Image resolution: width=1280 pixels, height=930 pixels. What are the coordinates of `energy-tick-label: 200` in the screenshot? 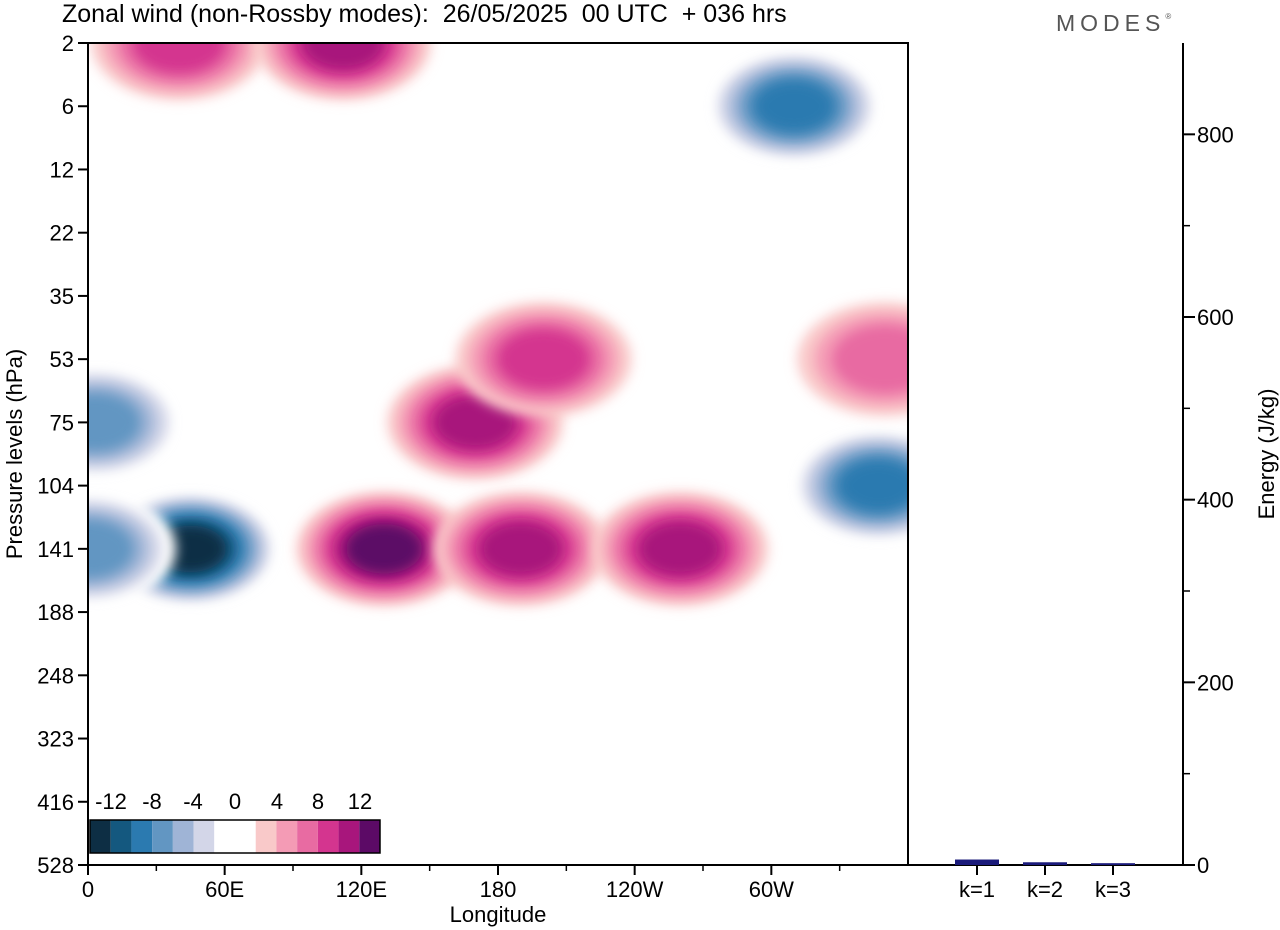 It's located at (1215, 682).